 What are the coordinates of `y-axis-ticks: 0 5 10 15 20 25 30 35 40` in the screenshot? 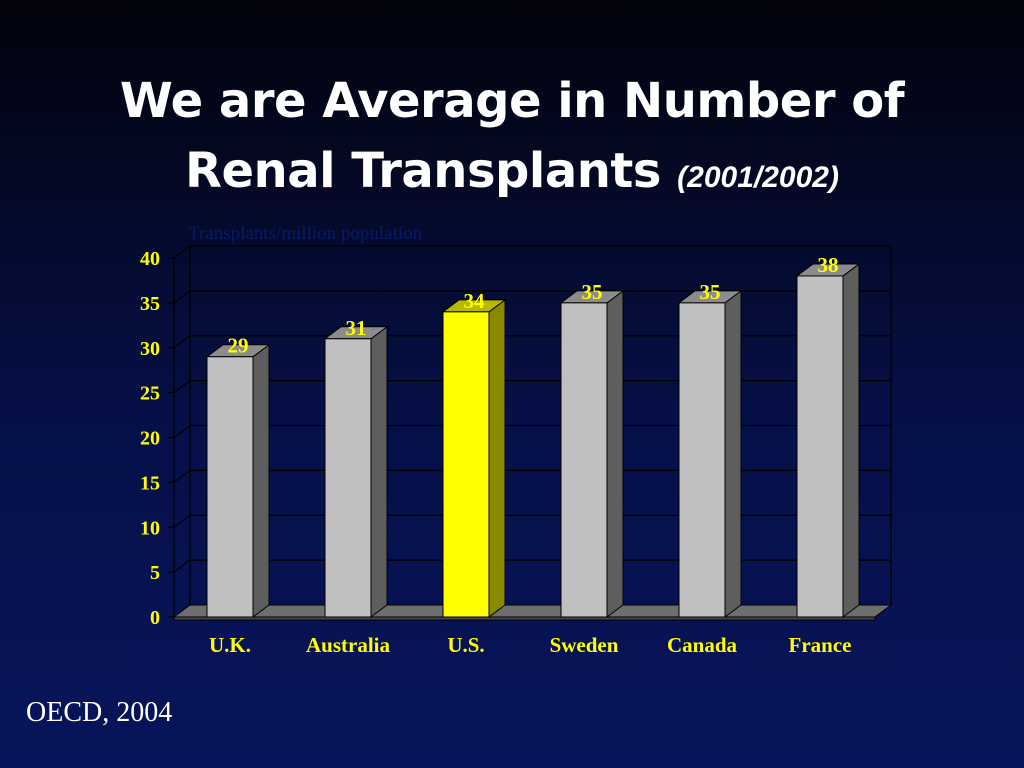 It's located at (157, 438).